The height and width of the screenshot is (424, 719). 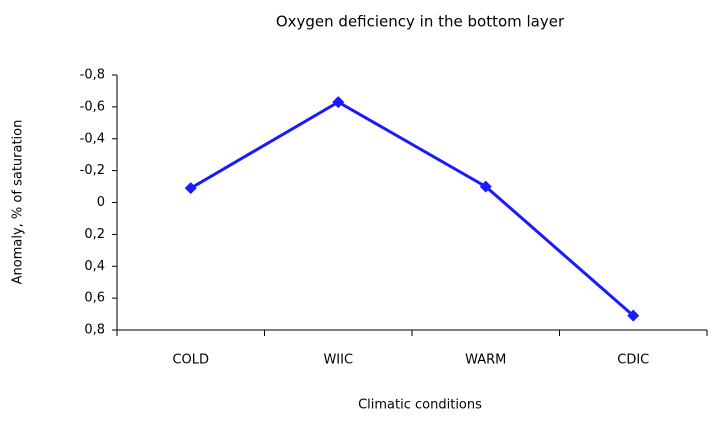 I want to click on x-tick-label: WIIC, so click(x=338, y=360).